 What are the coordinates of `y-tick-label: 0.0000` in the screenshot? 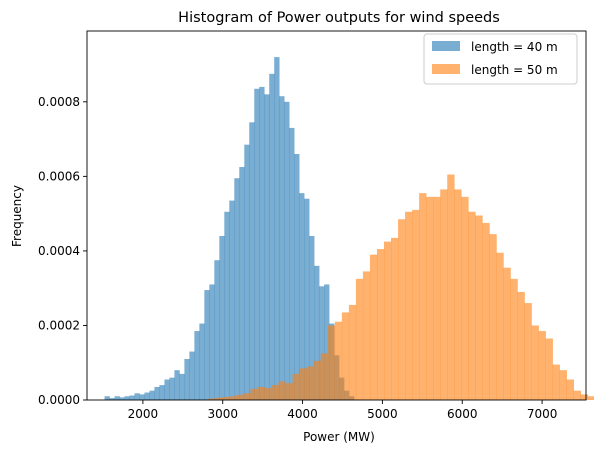 It's located at (59, 400).